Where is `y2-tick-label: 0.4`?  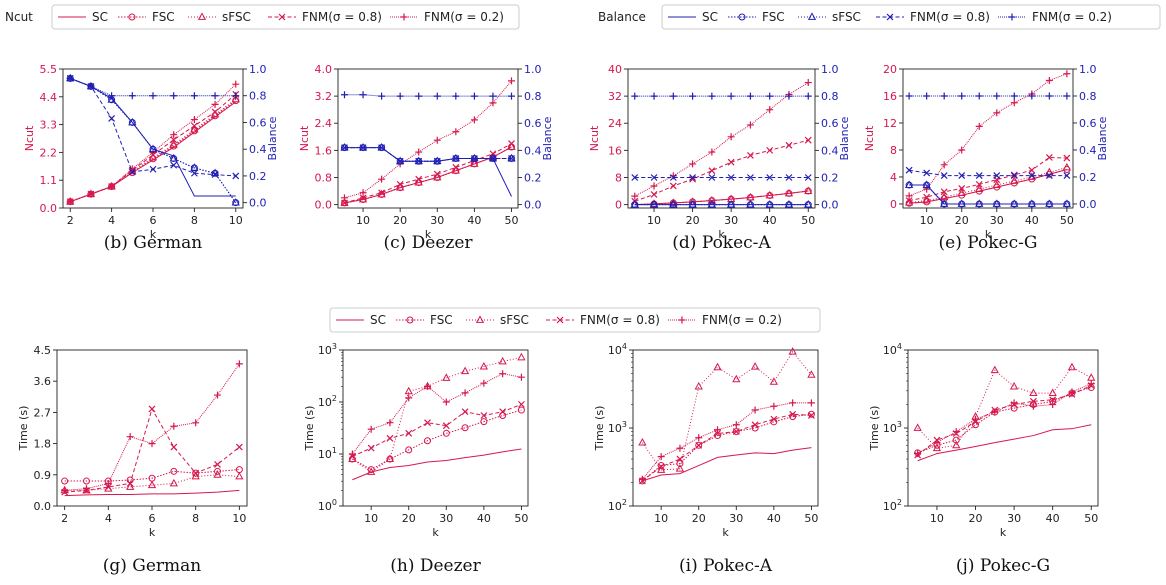
y2-tick-label: 0.4 is located at coordinates (258, 149).